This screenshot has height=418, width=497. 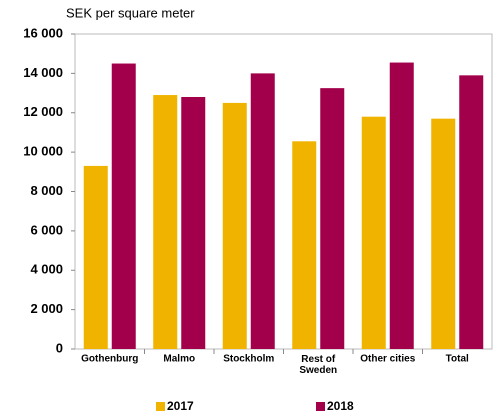 What do you see at coordinates (43, 111) in the screenshot?
I see `y-tick-label: 12 000` at bounding box center [43, 111].